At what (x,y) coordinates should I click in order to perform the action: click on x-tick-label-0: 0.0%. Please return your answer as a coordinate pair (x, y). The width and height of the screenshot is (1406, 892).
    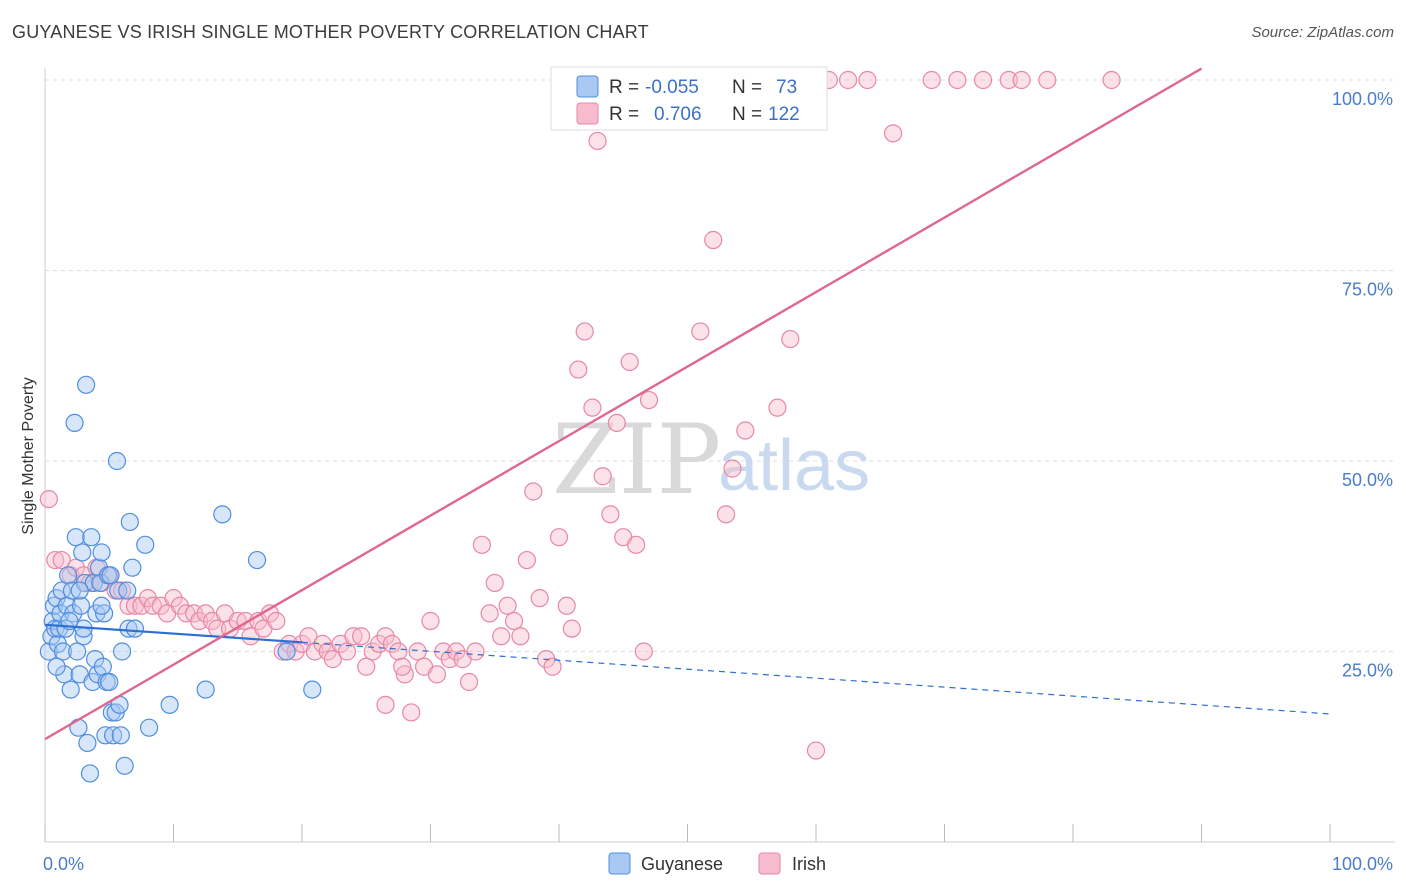
    Looking at the image, I should click on (63, 864).